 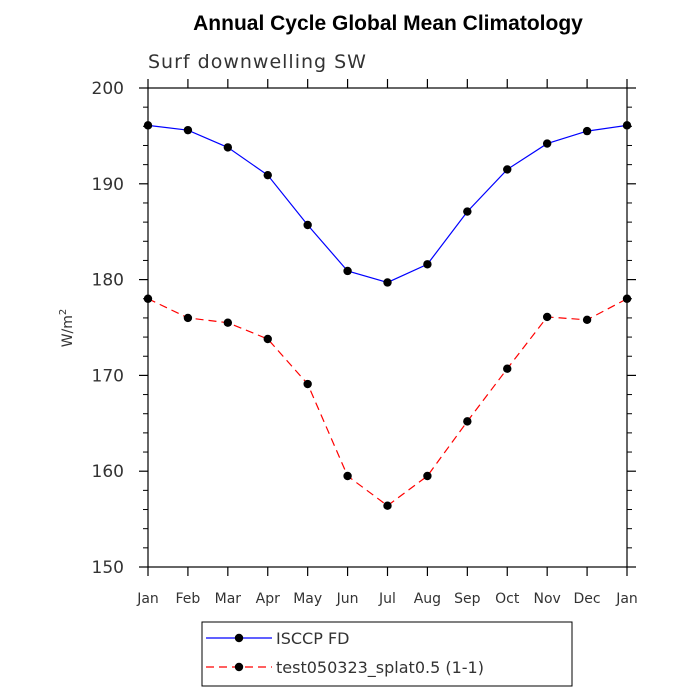 I want to click on y-tick-label: 200, so click(x=108, y=89).